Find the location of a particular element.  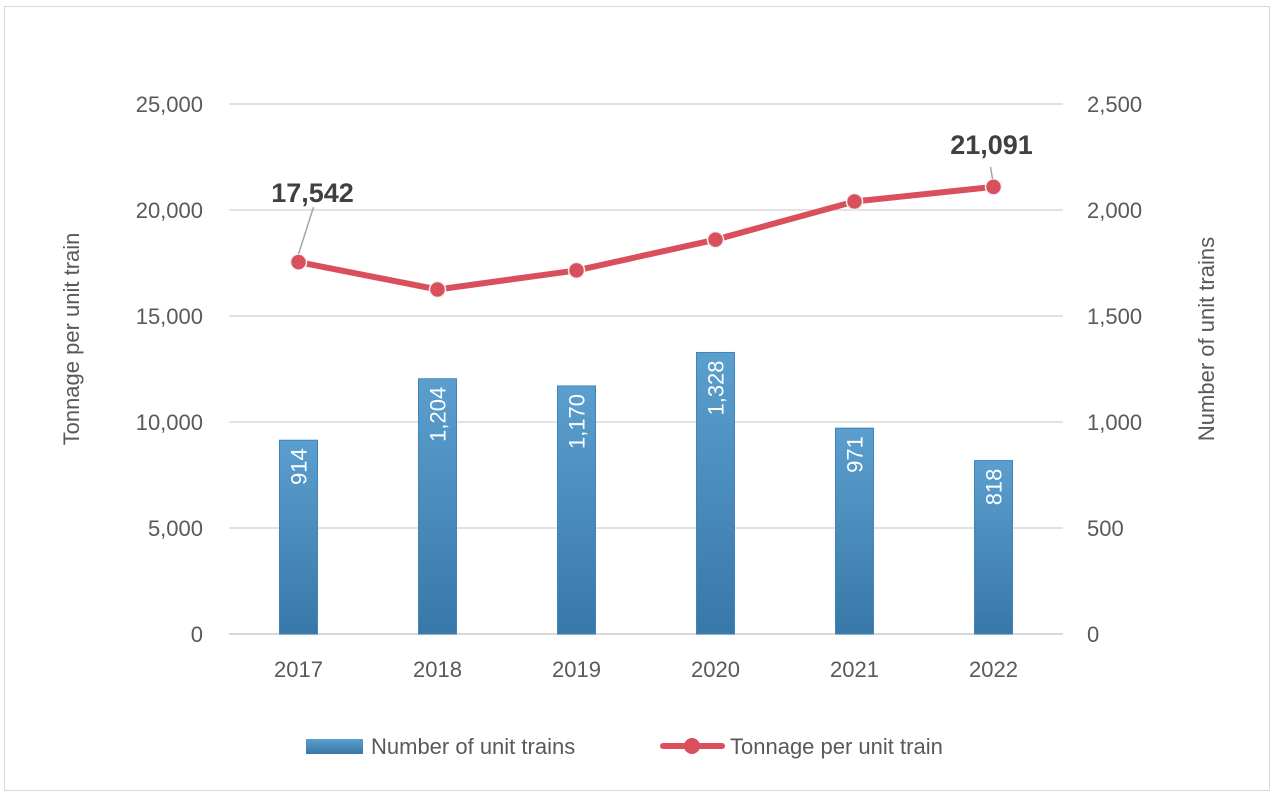

x-axis-tick-label: 2020 is located at coordinates (715, 669).